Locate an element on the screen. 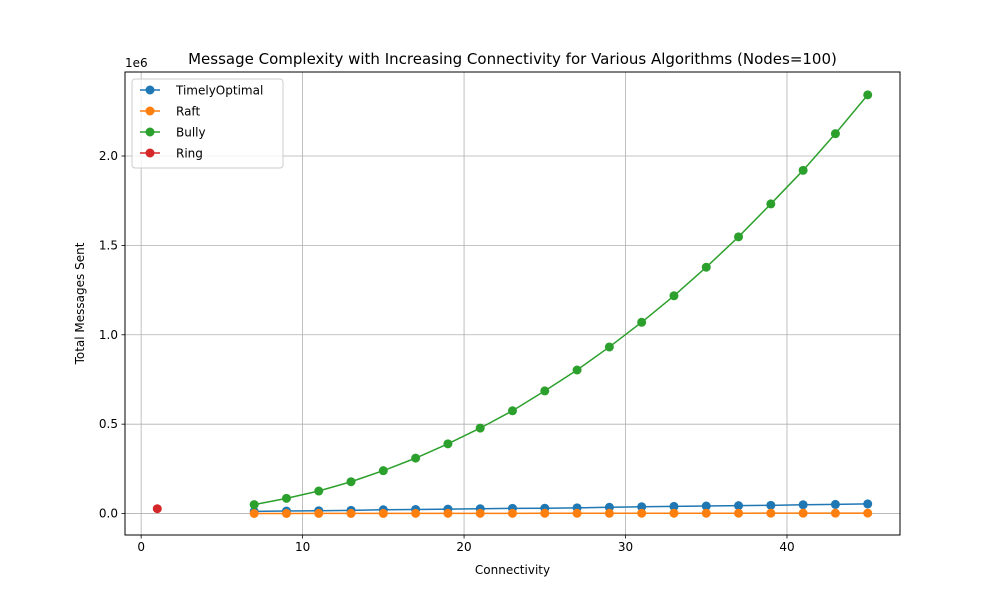 The width and height of the screenshot is (1000, 600). legend-box is located at coordinates (207, 123).